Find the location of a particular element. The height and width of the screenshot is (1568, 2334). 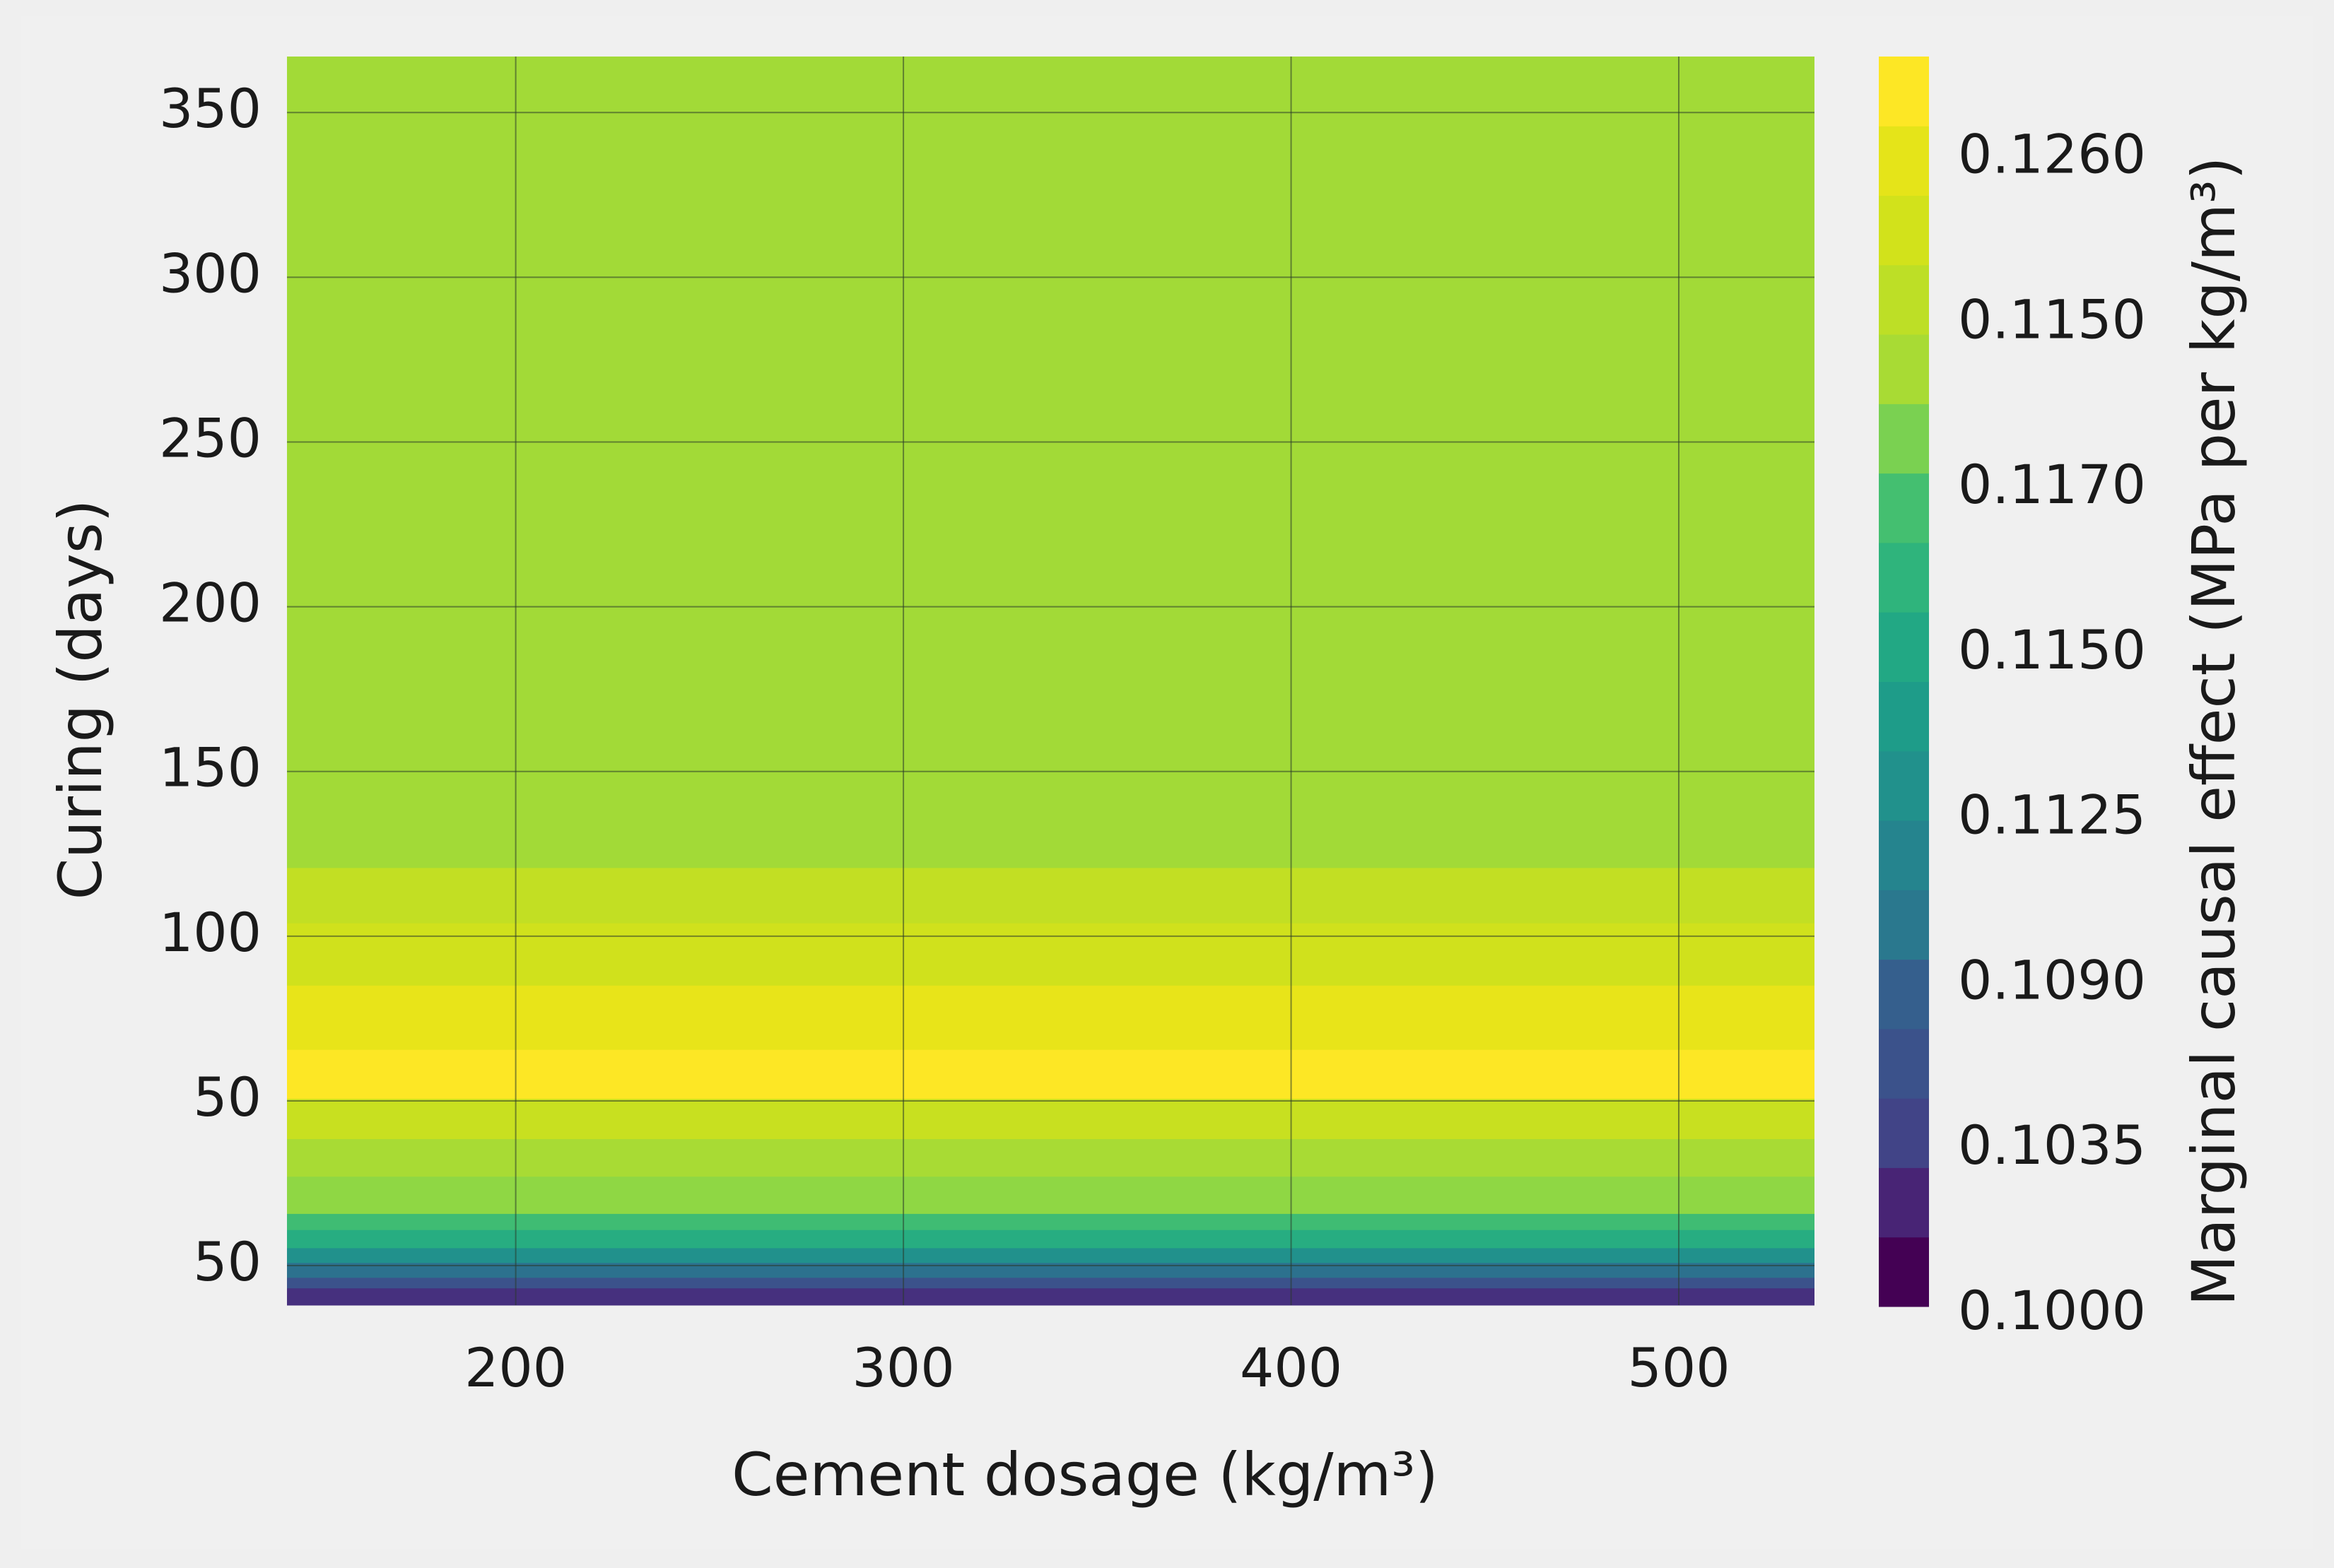

colorbar-tick-label: 0.1000 is located at coordinates (2052, 1310).